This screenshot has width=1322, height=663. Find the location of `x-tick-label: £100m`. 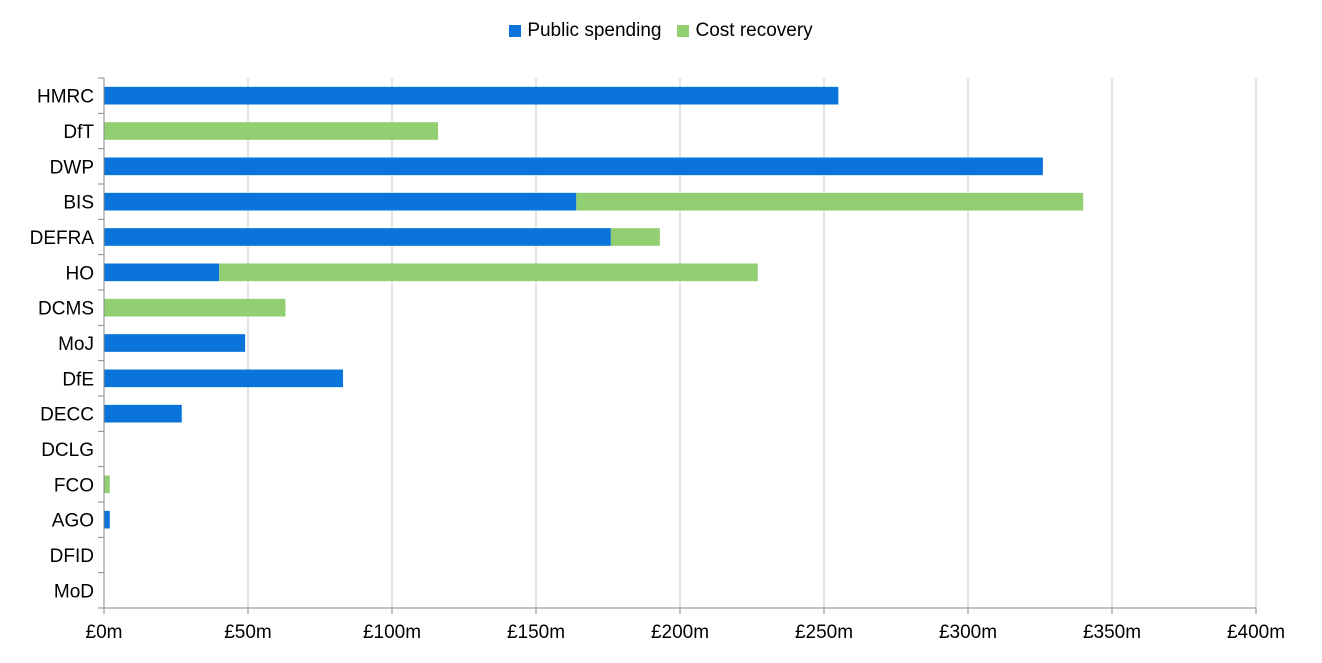

x-tick-label: £100m is located at coordinates (392, 632).